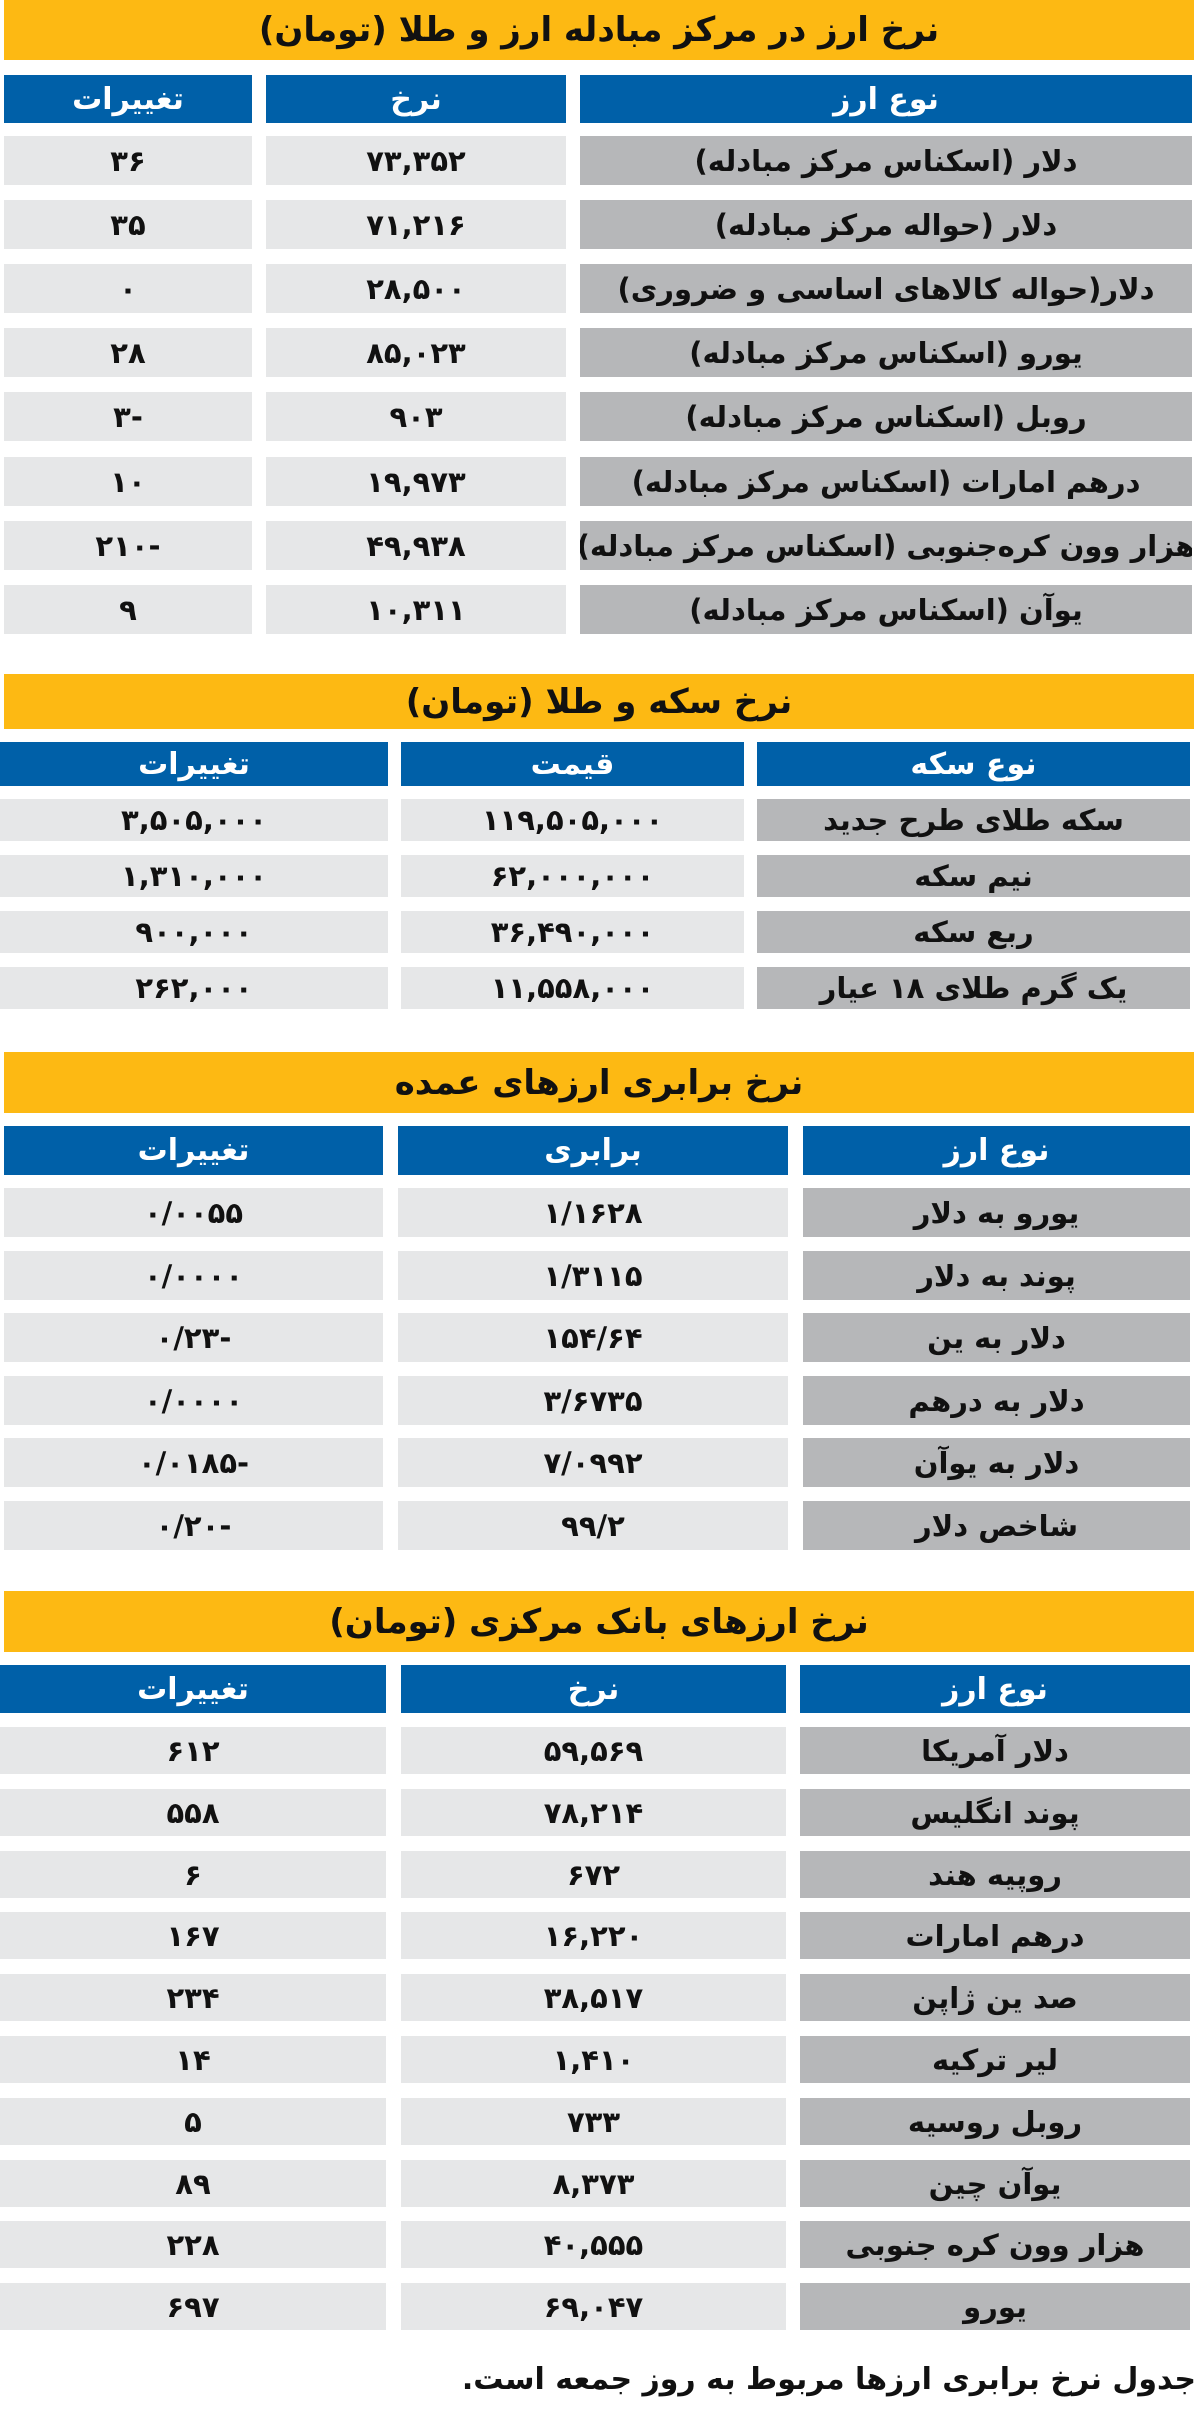 Image resolution: width=1200 pixels, height=2412 pixels. I want to click on table-row-change-cell: ۵۵۸, so click(193, 1812).